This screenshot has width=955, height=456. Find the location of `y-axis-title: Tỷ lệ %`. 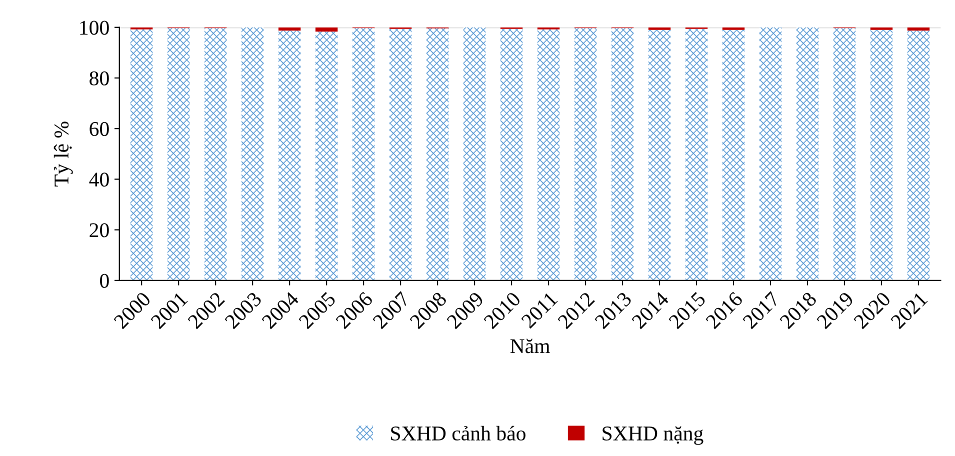

y-axis-title: Tỷ lệ % is located at coordinates (63, 154).